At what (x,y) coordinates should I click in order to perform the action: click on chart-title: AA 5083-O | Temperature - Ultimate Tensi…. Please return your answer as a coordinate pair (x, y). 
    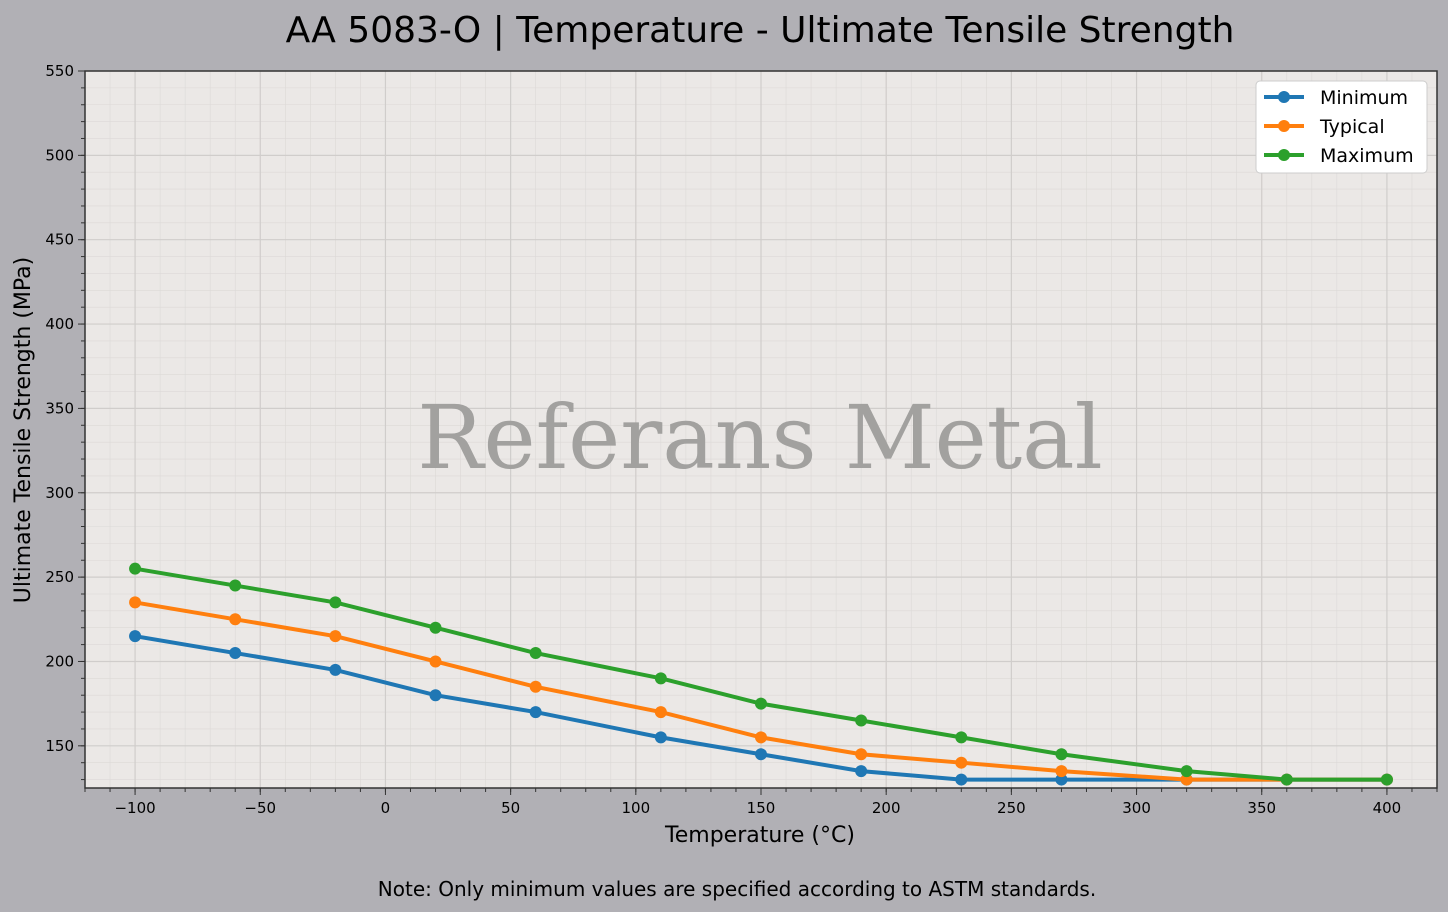
    Looking at the image, I should click on (760, 30).